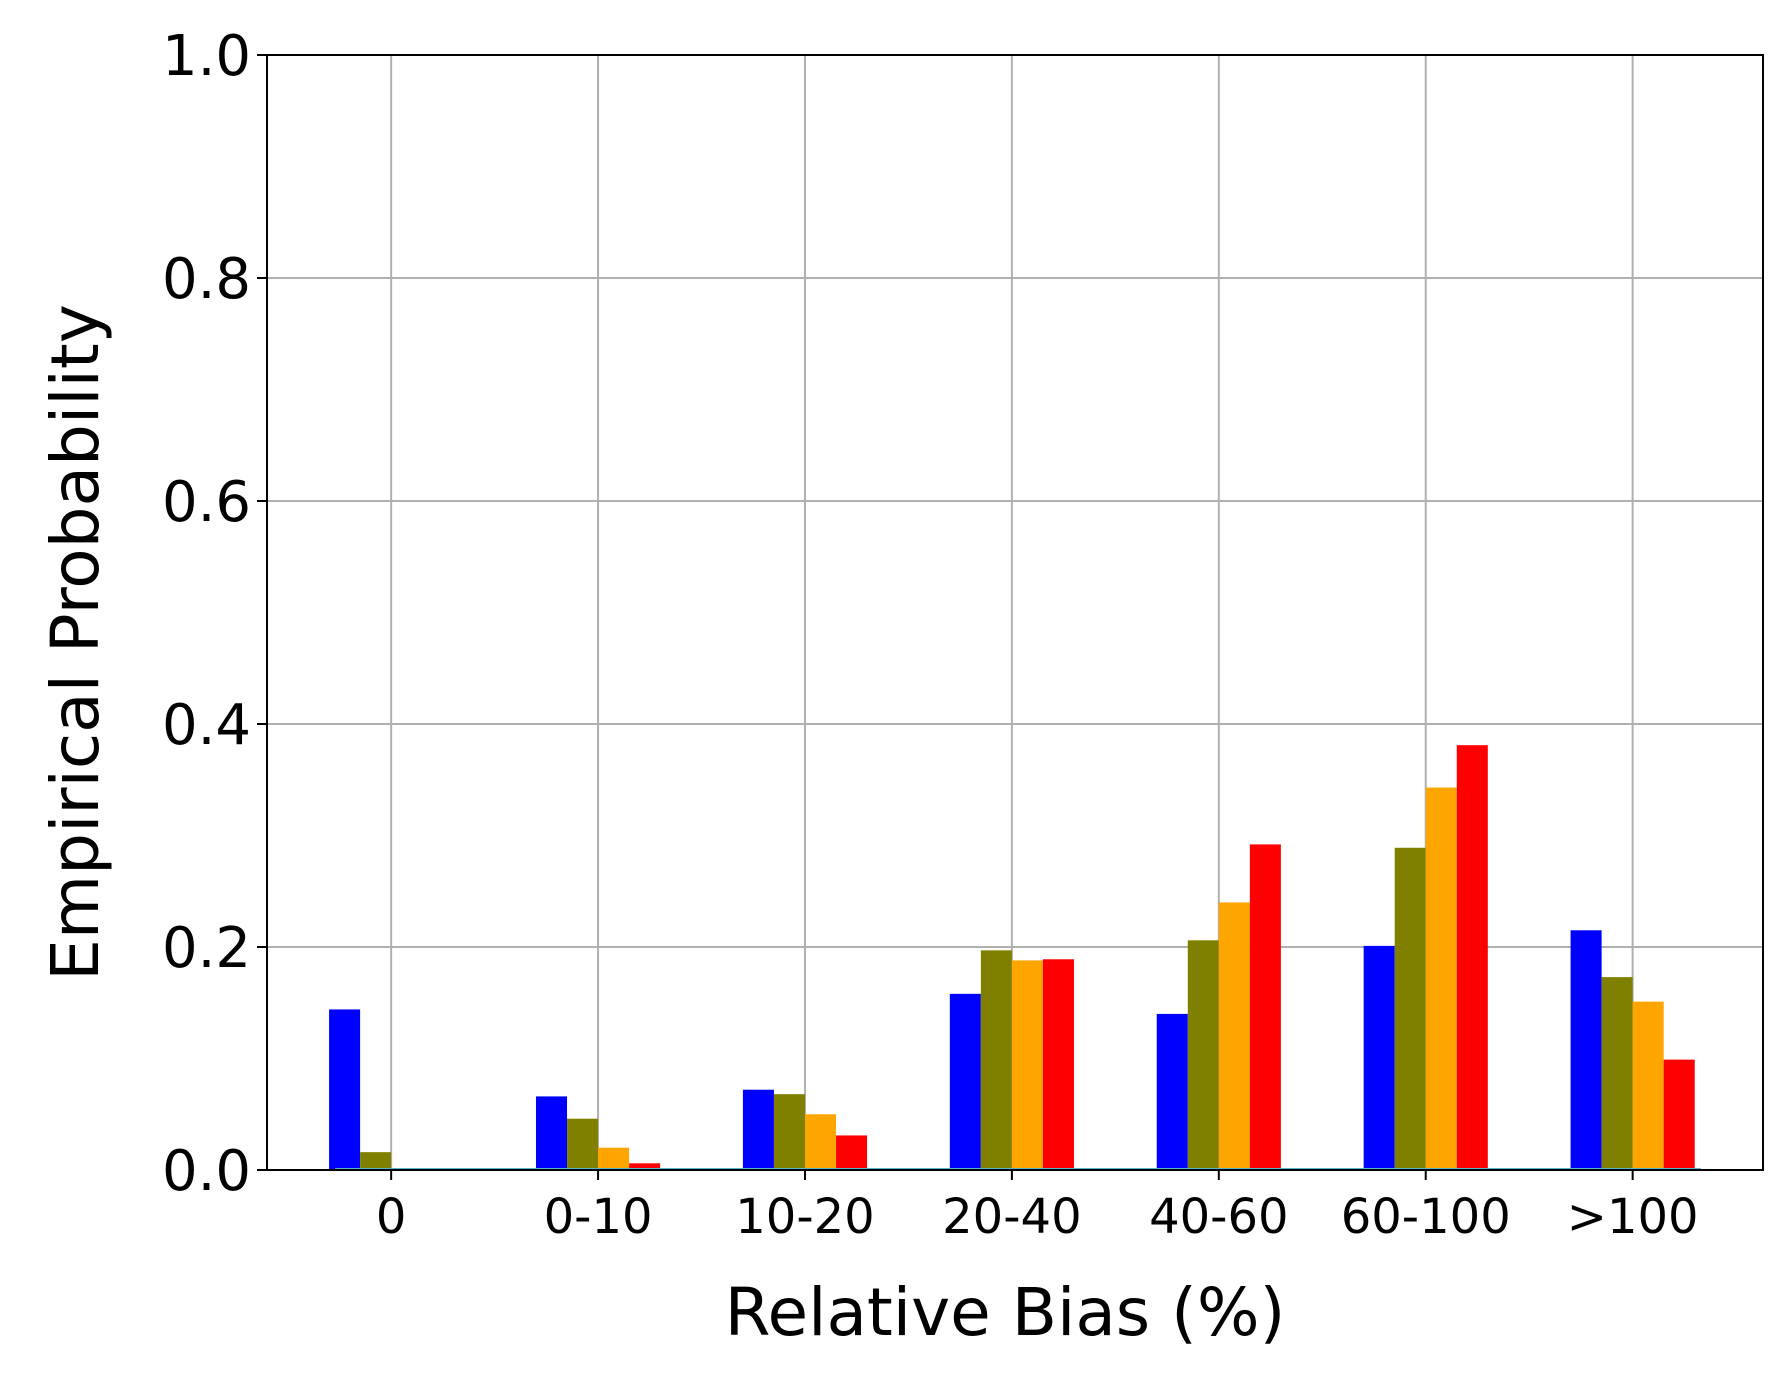 The image size is (1782, 1376). Describe the element at coordinates (804, 1217) in the screenshot. I see `x-tick-label: 10-20` at that location.